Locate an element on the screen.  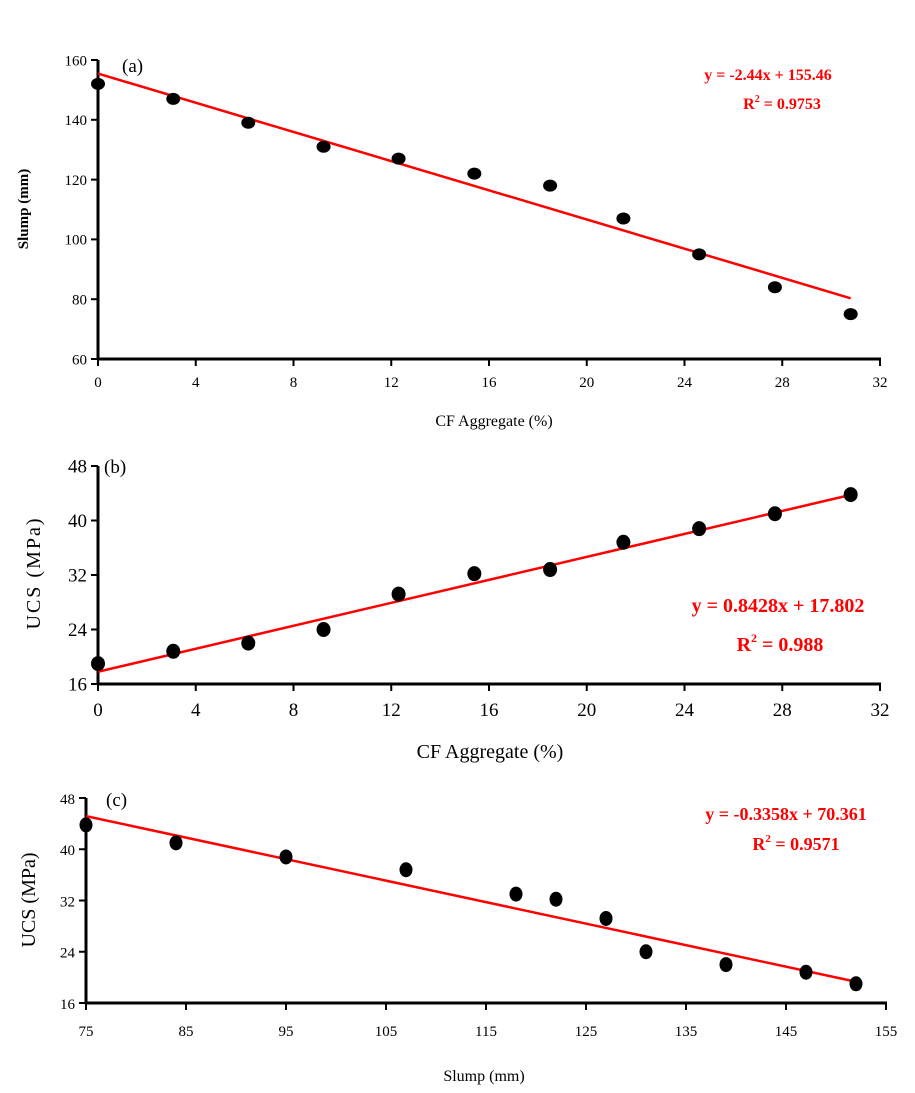
panel-a-equation: y = -2.44x + 155.46 is located at coordinates (768, 75).